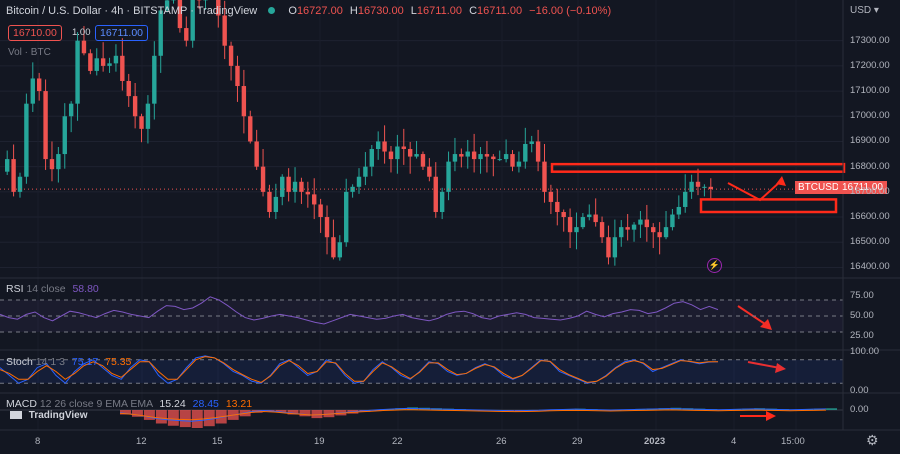 This screenshot has height=454, width=900. I want to click on market-status-dot-icon, so click(272, 10).